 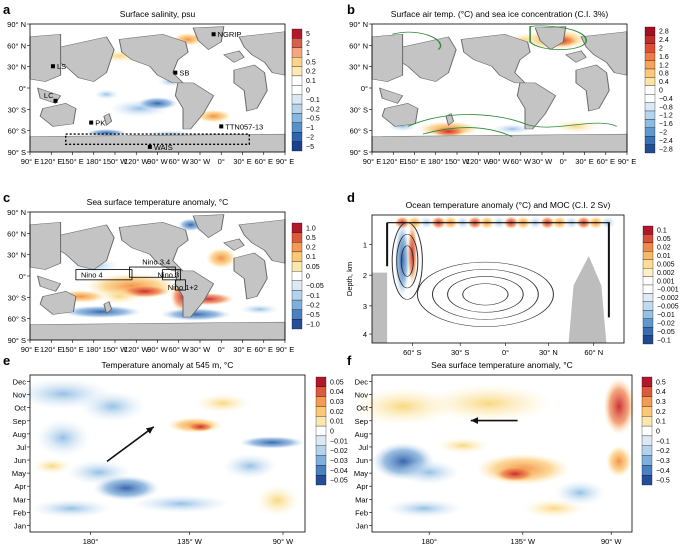 I want to click on nino12-label: Nino 1+2, so click(x=183, y=287).